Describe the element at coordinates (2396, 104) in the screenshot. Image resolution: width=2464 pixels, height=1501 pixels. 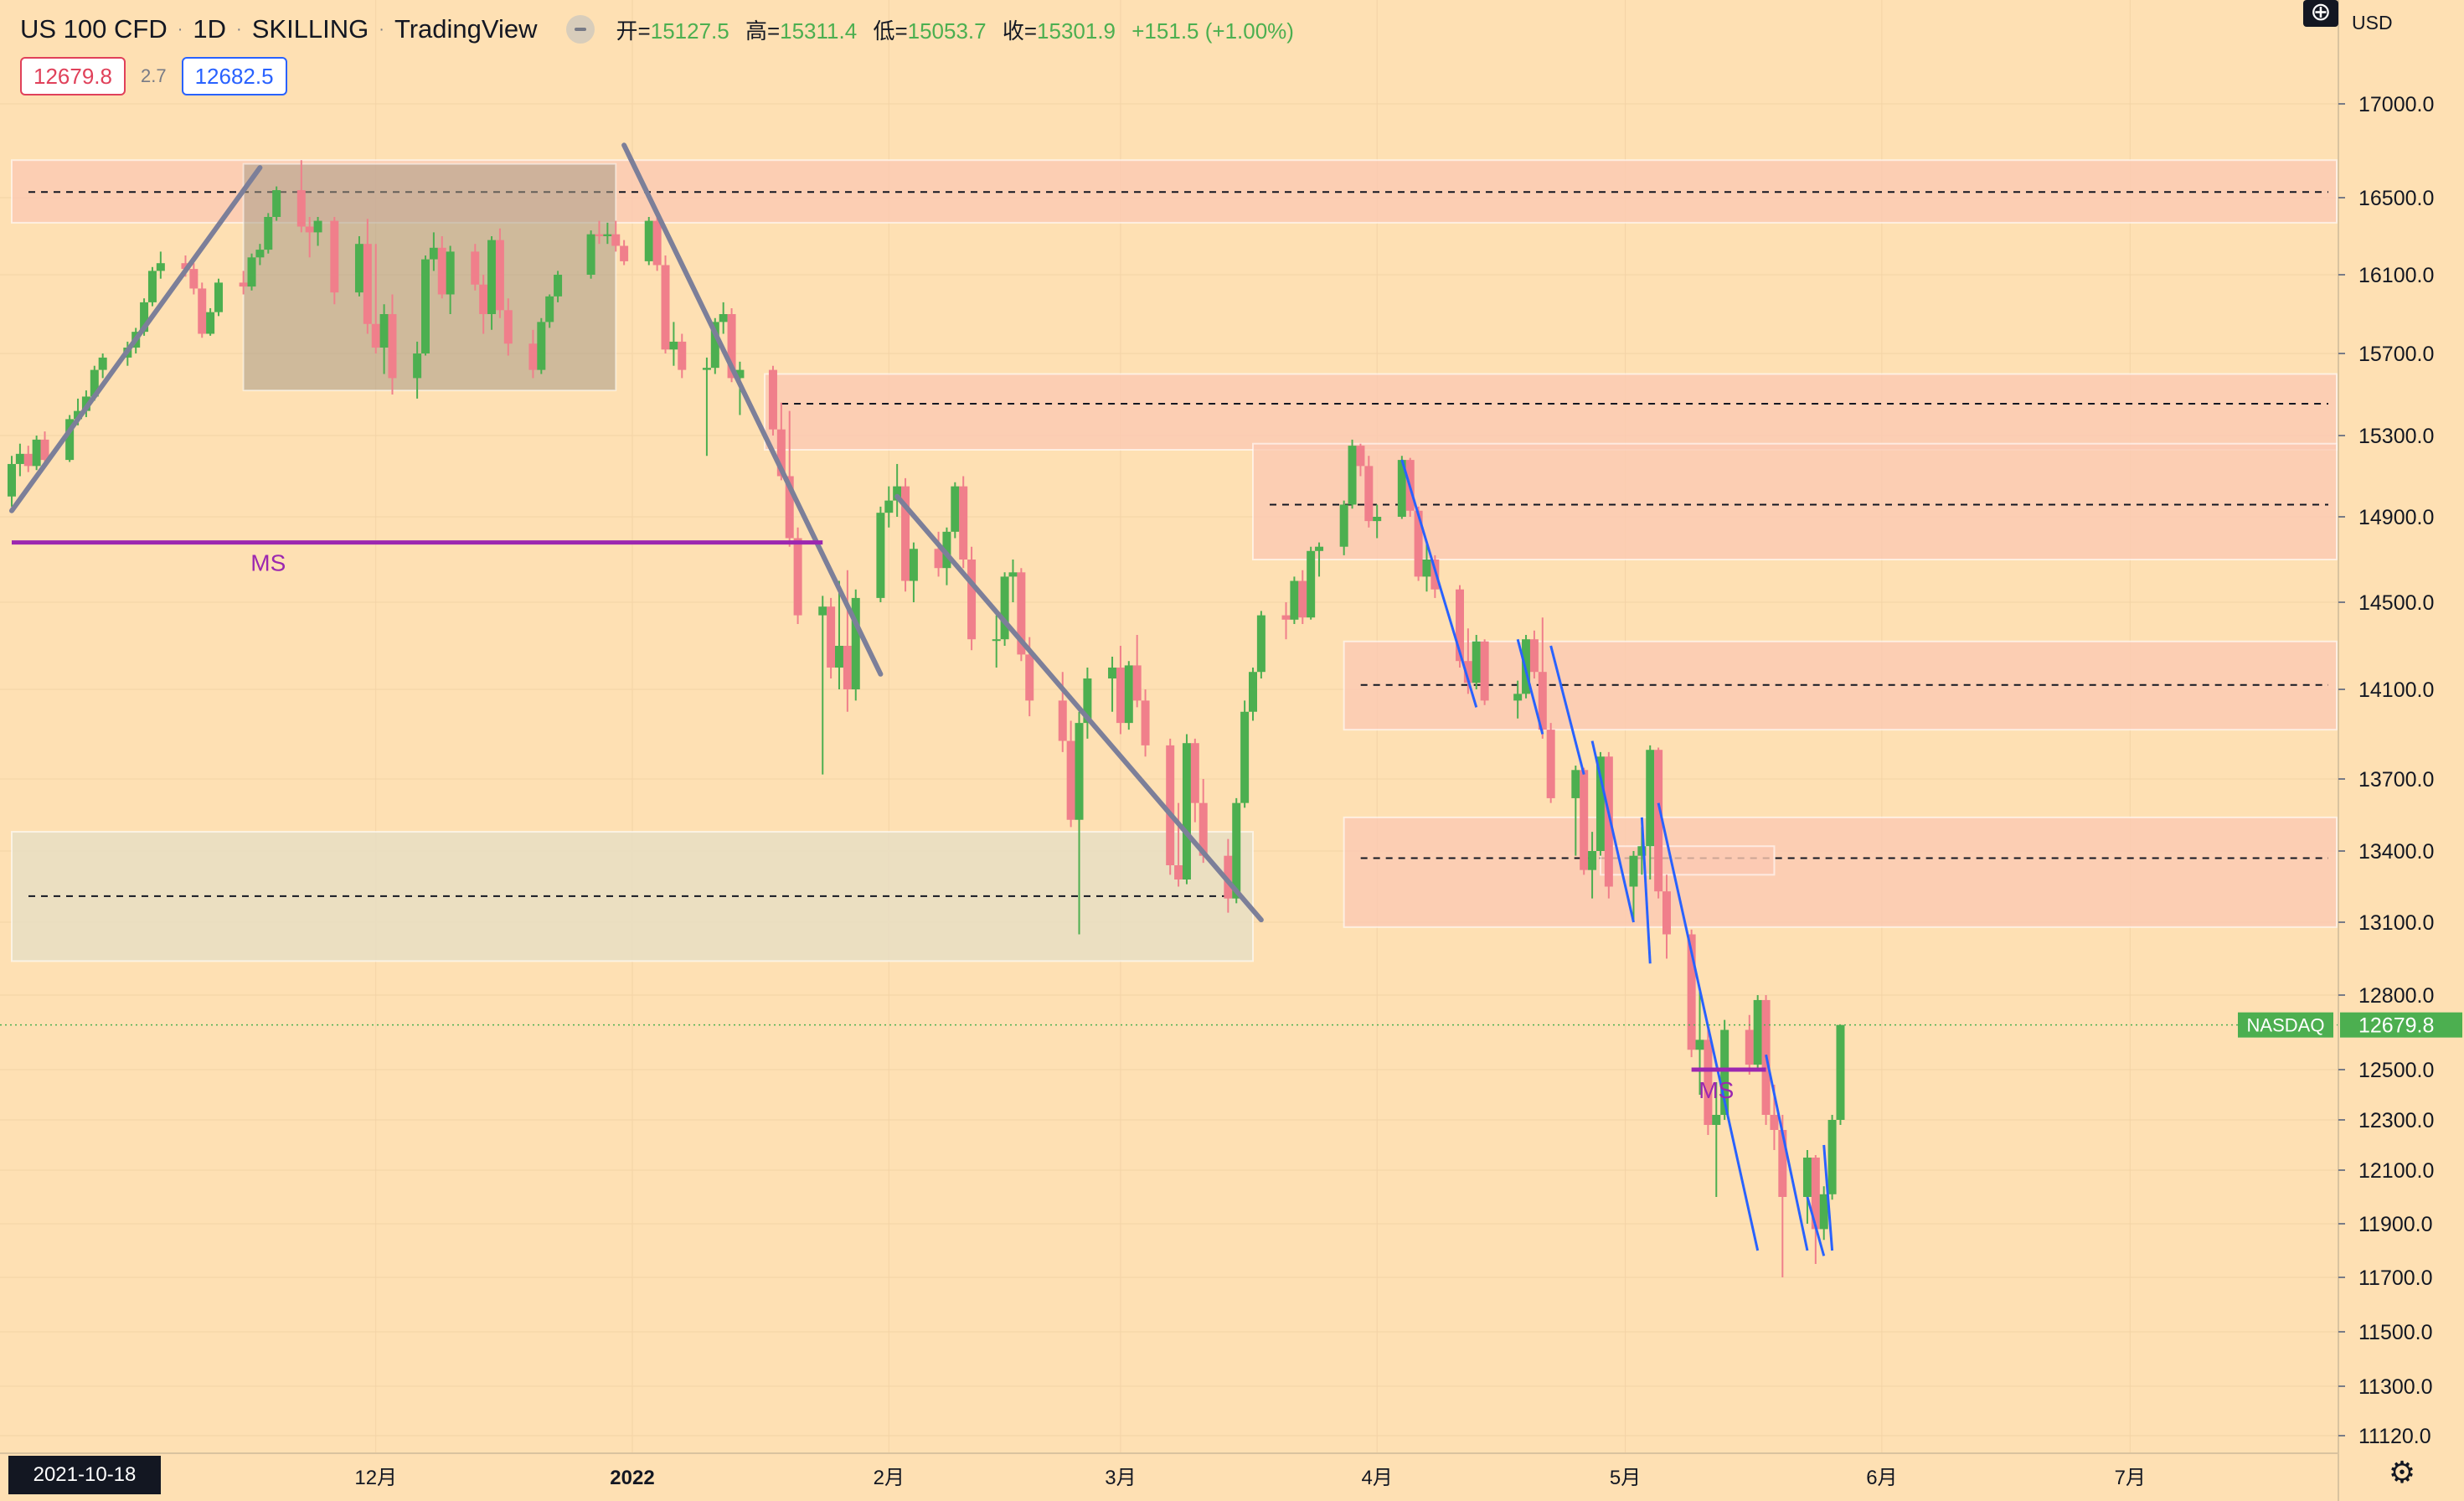
I see `price-tick-label: 17000.0` at that location.